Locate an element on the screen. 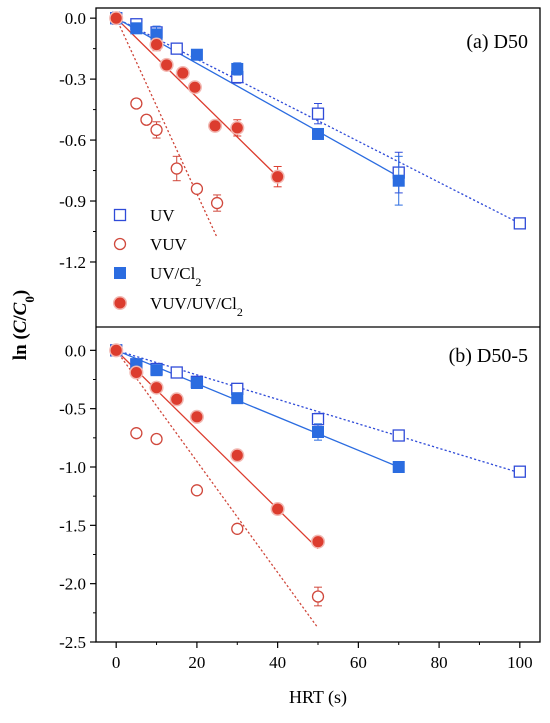 This screenshot has height=723, width=550. y-tick-label-a: -0.6 is located at coordinates (72, 140).